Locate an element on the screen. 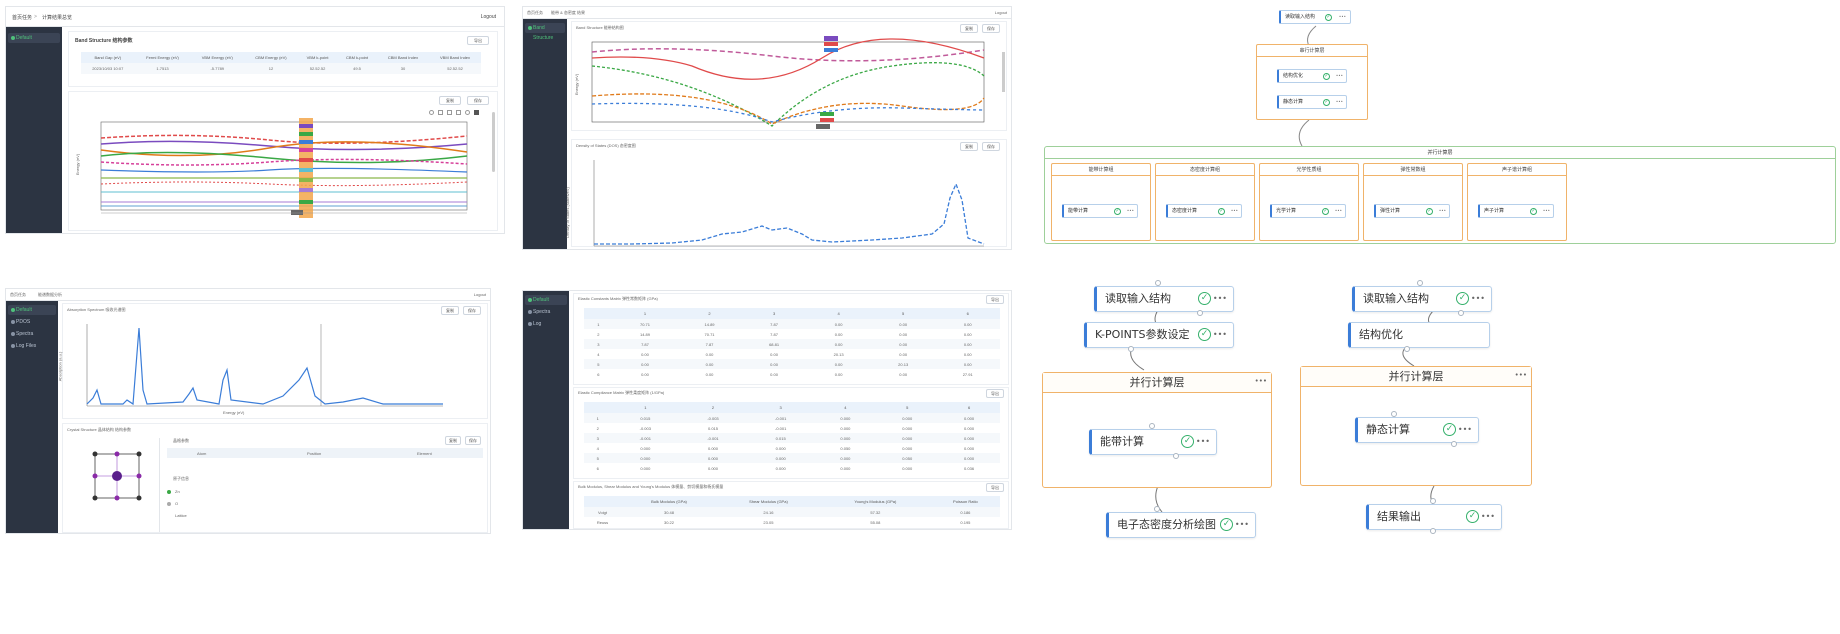 The image size is (1840, 634). workflow-node: 光学计算 ✓ ••• is located at coordinates (1308, 211).